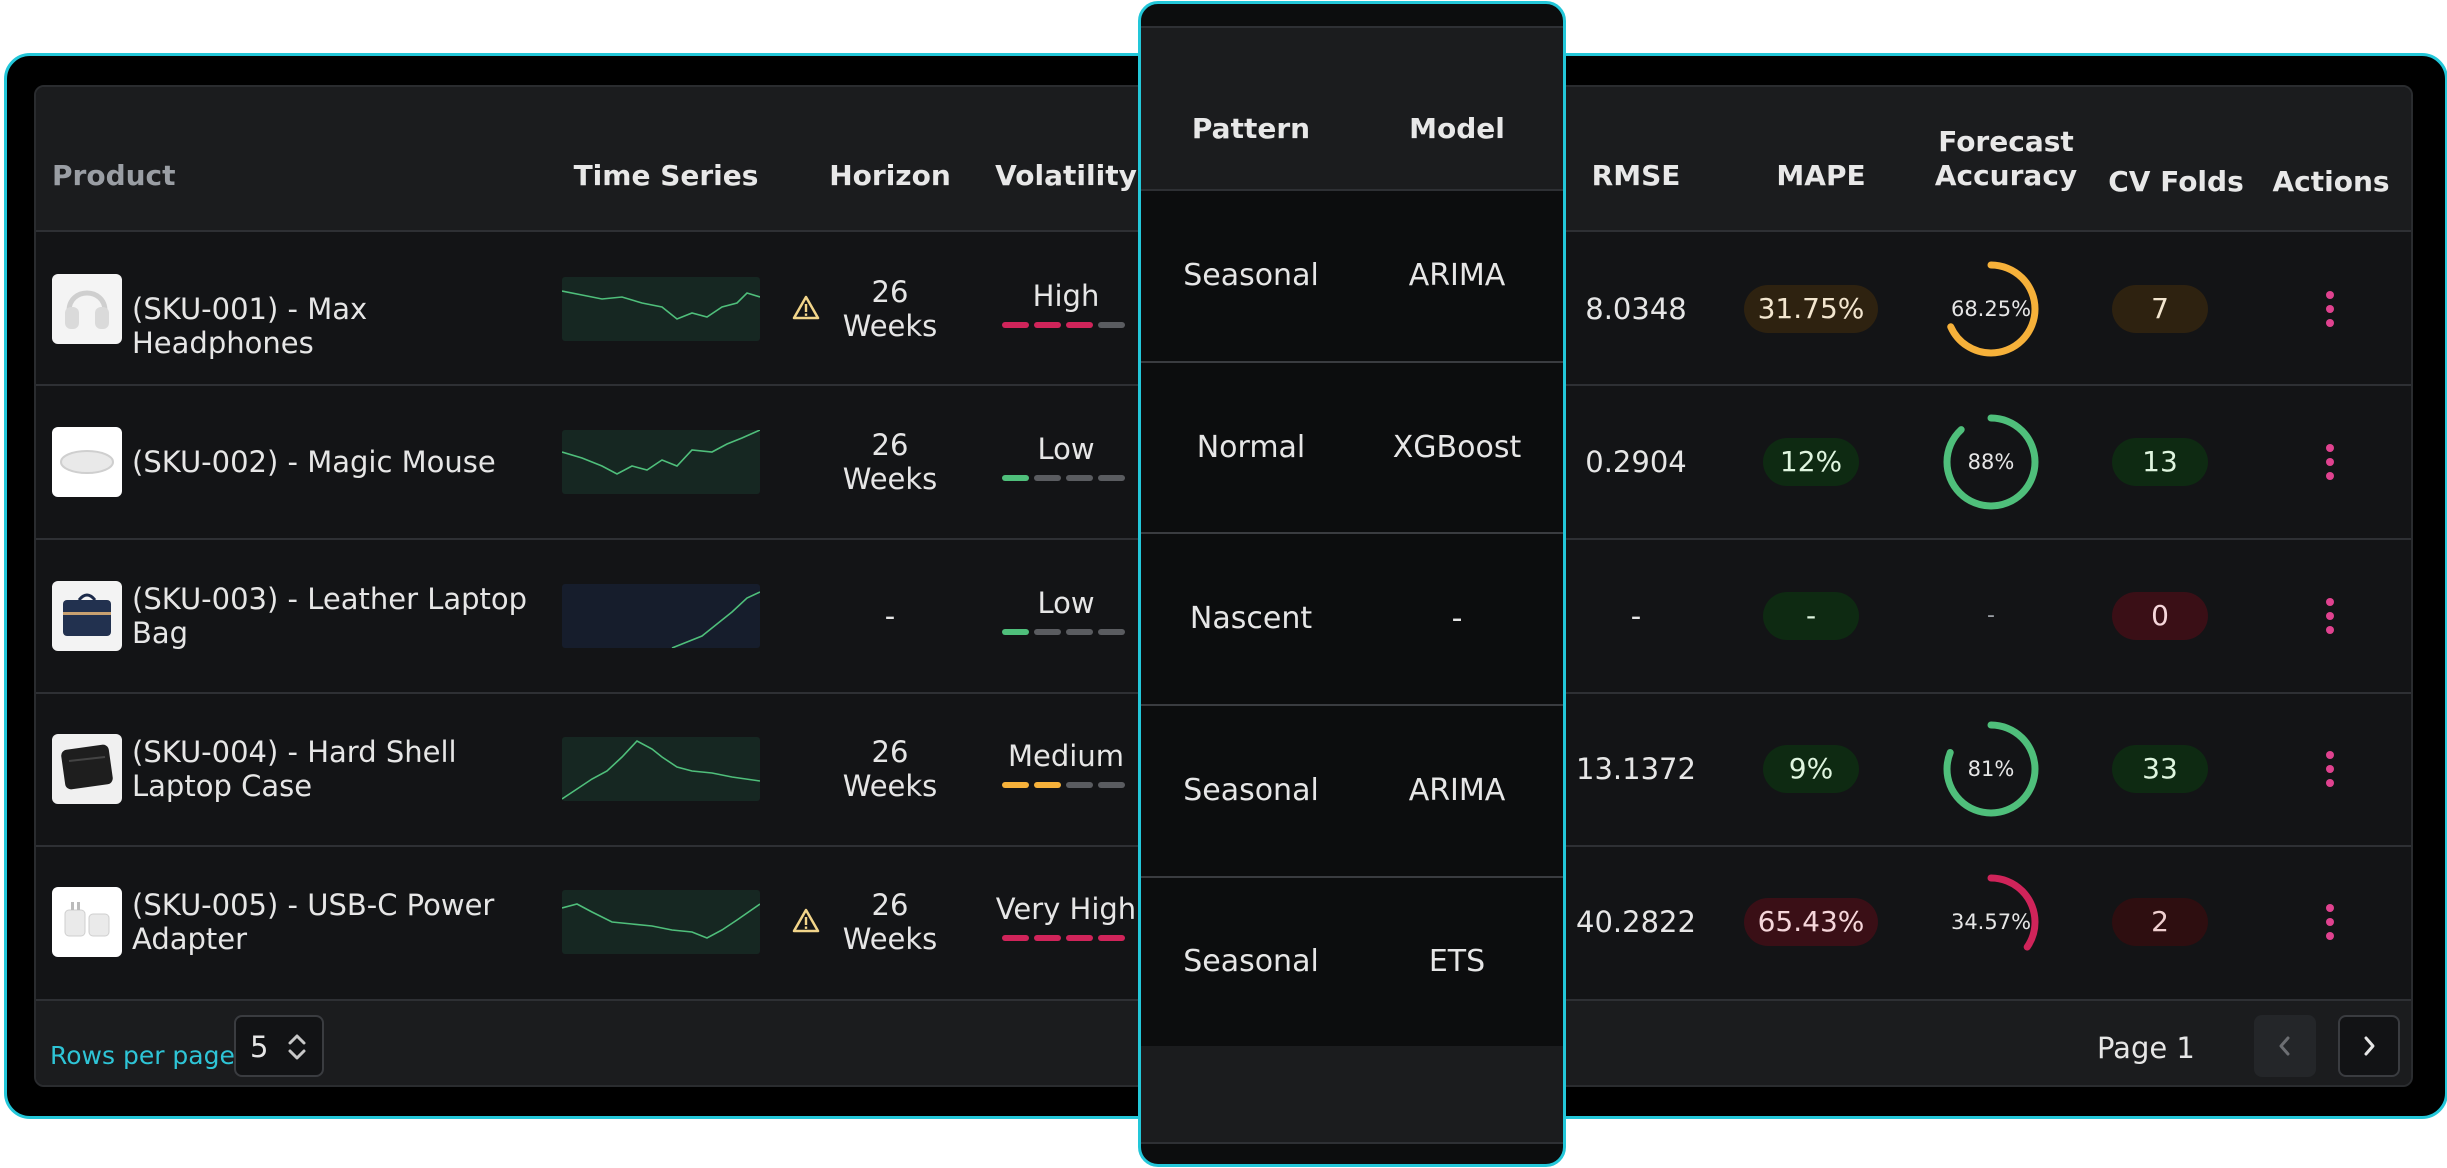 Image resolution: width=2447 pixels, height=1168 pixels. I want to click on horizon-value: 26 Weeks, so click(890, 462).